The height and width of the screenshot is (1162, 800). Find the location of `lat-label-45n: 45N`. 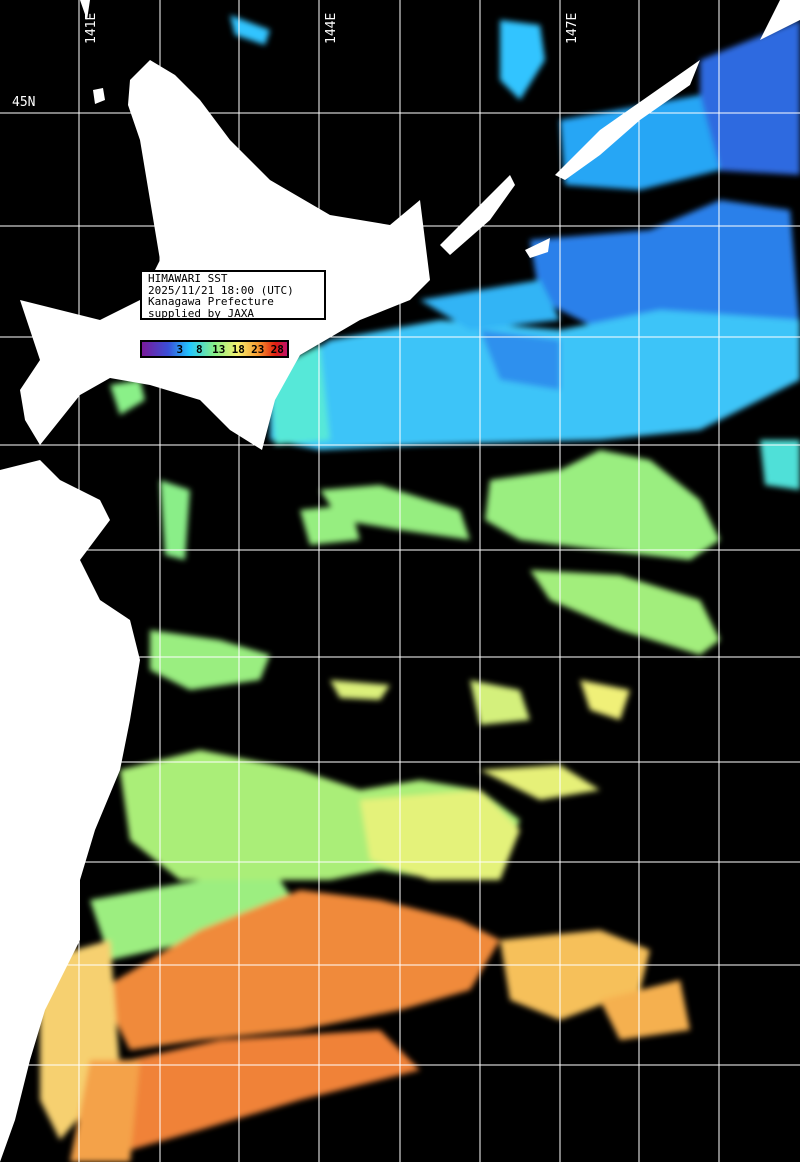

lat-label-45n: 45N is located at coordinates (24, 102).